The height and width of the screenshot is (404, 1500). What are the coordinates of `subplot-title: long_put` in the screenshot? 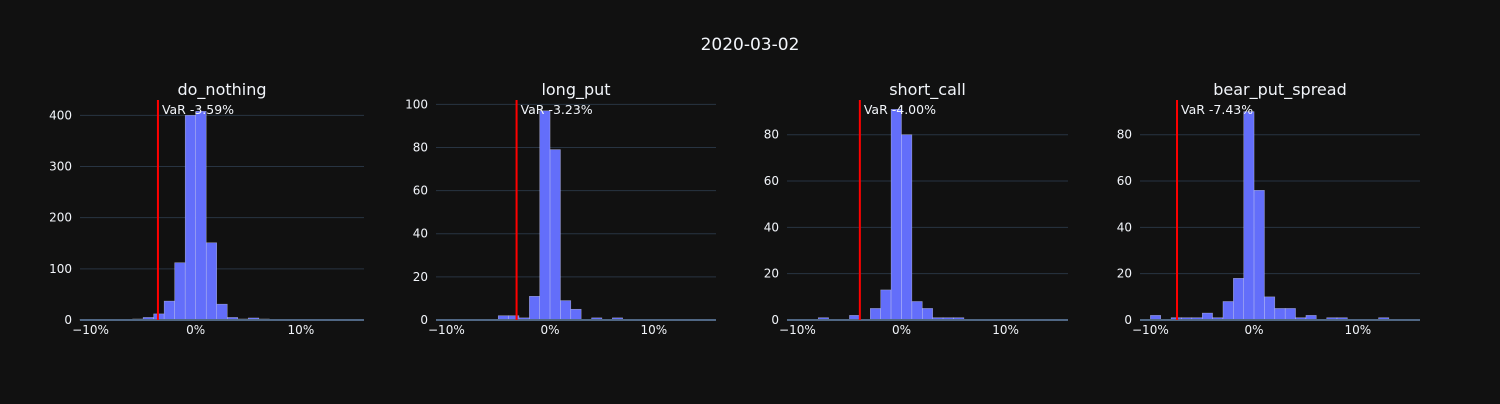 It's located at (575, 90).